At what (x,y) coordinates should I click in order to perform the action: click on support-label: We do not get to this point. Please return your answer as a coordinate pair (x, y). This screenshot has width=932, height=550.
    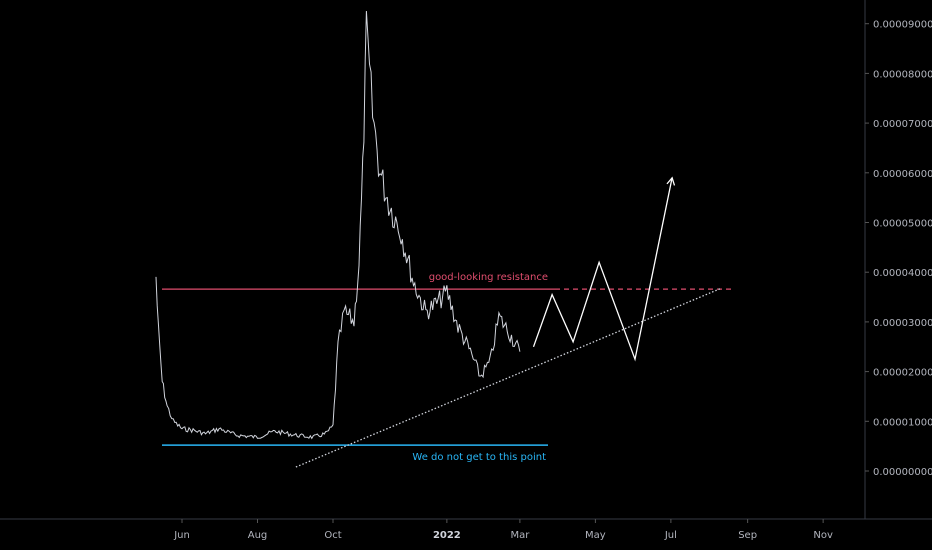
    Looking at the image, I should click on (479, 457).